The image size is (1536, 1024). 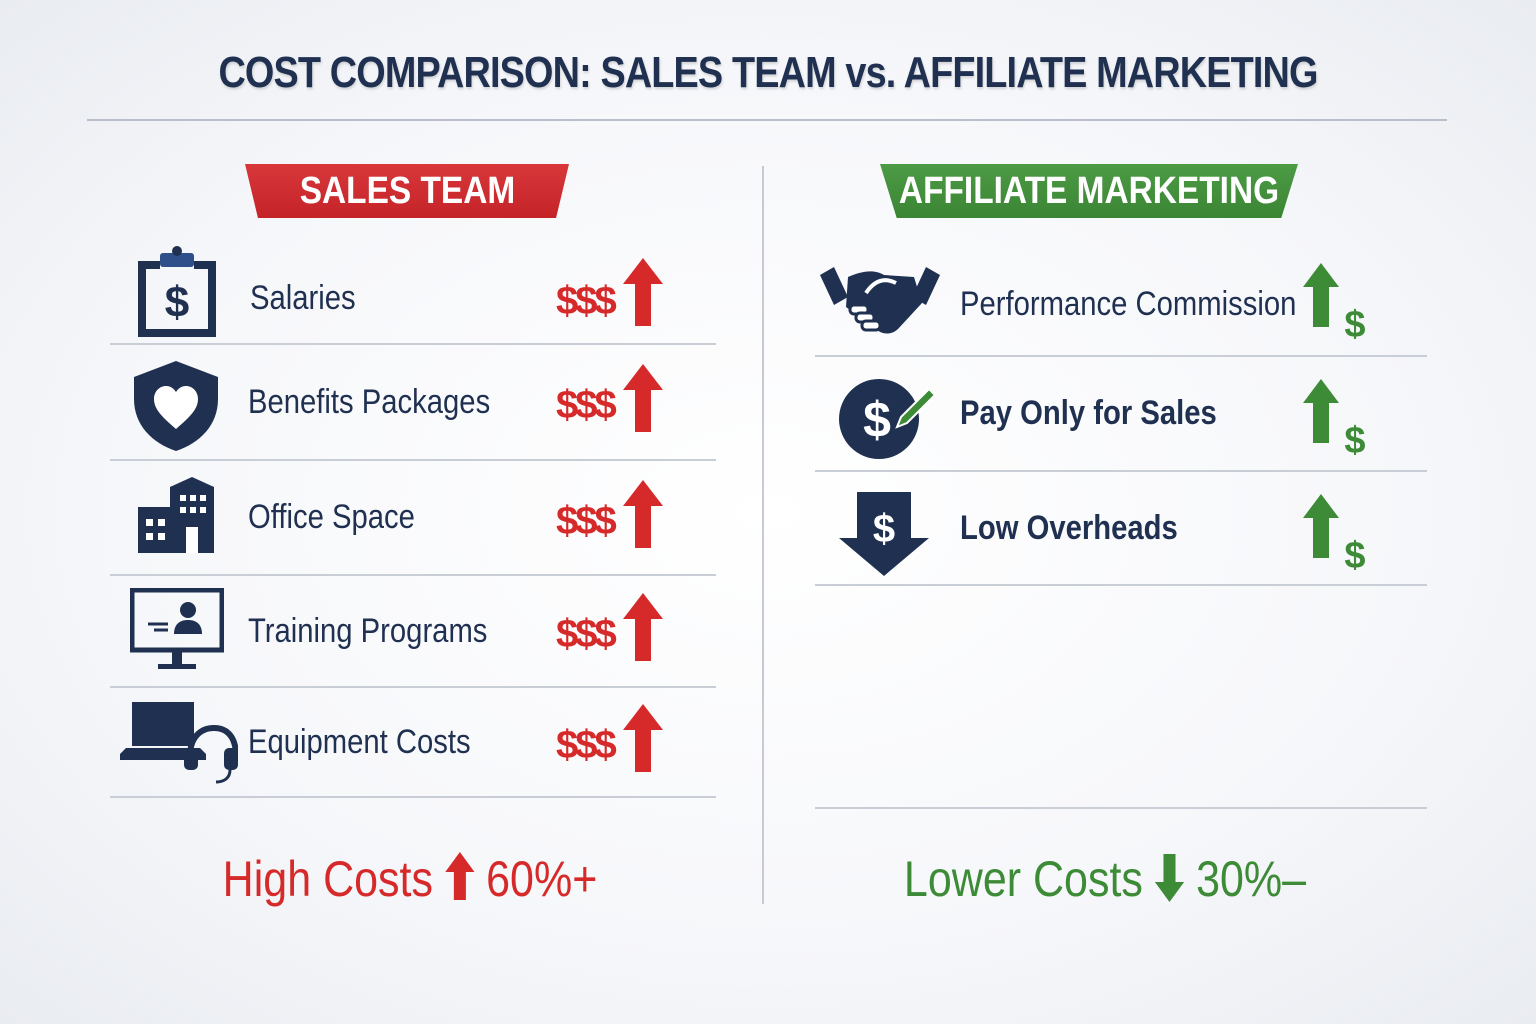 What do you see at coordinates (179, 743) in the screenshot?
I see `laptop-headset-icon` at bounding box center [179, 743].